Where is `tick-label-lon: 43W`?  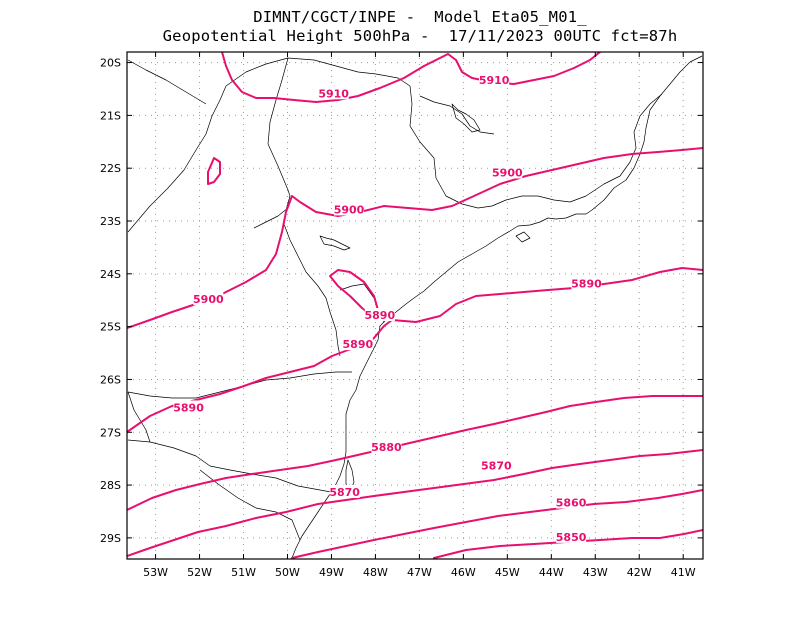
tick-label-lon: 43W is located at coordinates (595, 572).